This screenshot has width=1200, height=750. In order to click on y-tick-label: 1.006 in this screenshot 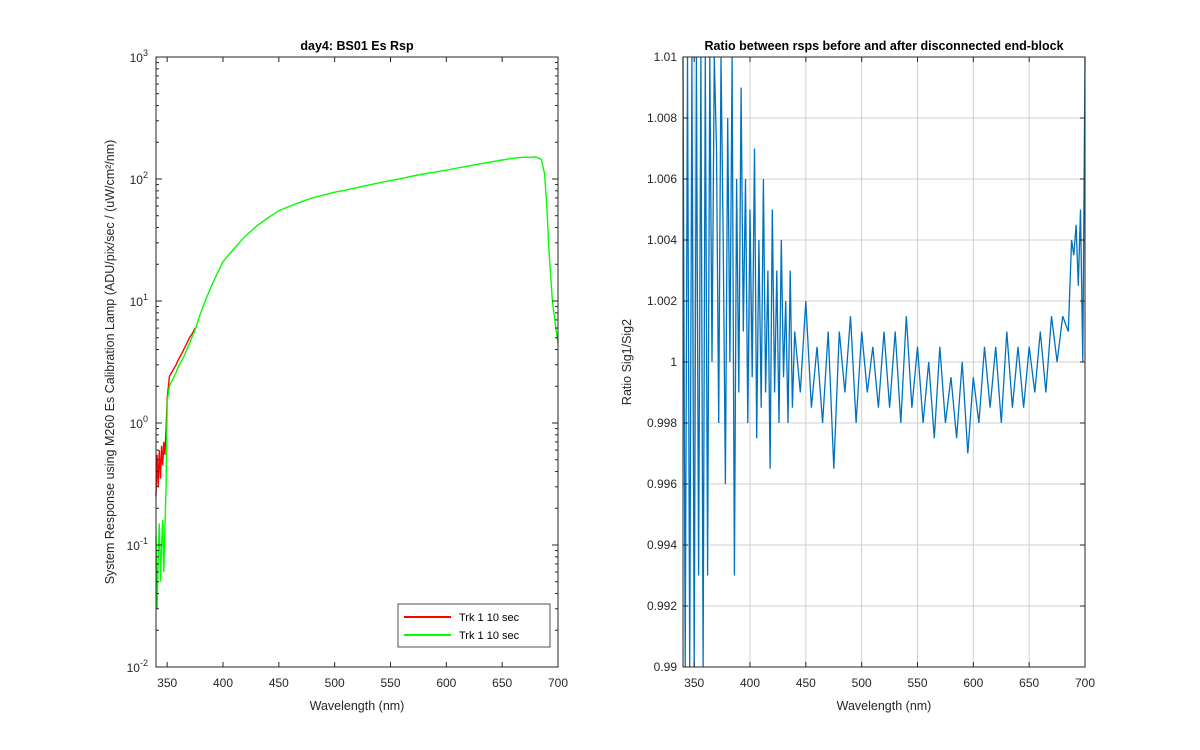, I will do `click(662, 179)`.